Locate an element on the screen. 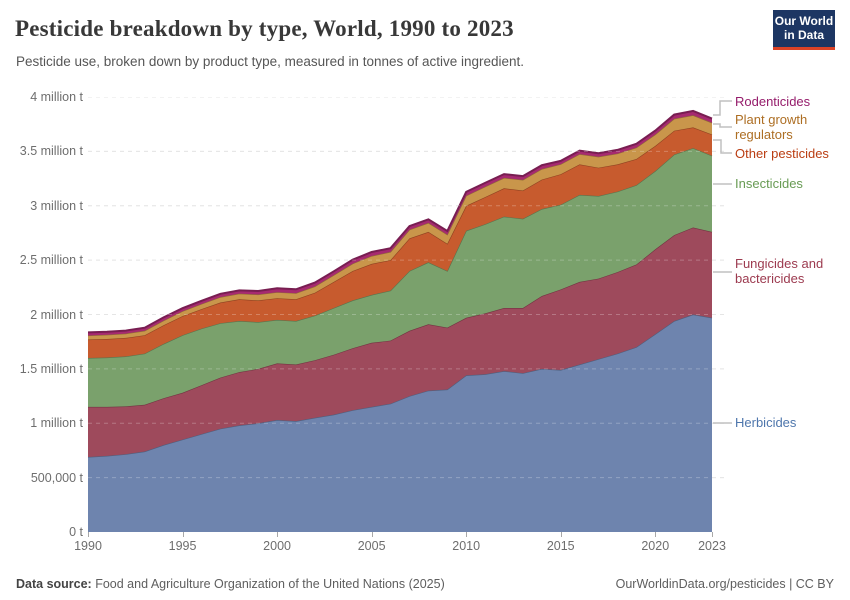 The height and width of the screenshot is (600, 850). x-axis-label: 1995 is located at coordinates (182, 546).